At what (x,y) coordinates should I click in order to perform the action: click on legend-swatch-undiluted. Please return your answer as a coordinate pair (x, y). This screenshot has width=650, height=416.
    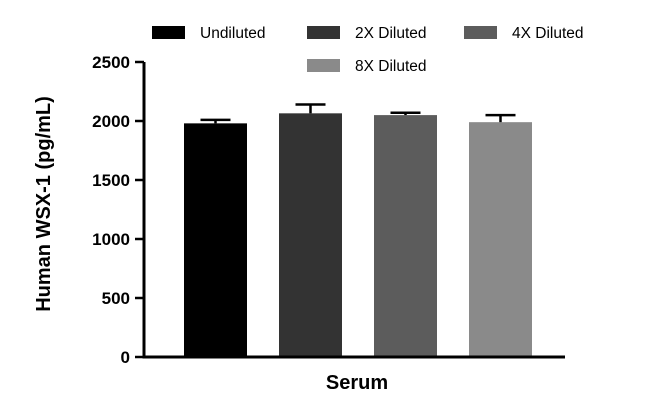
    Looking at the image, I should click on (168, 32).